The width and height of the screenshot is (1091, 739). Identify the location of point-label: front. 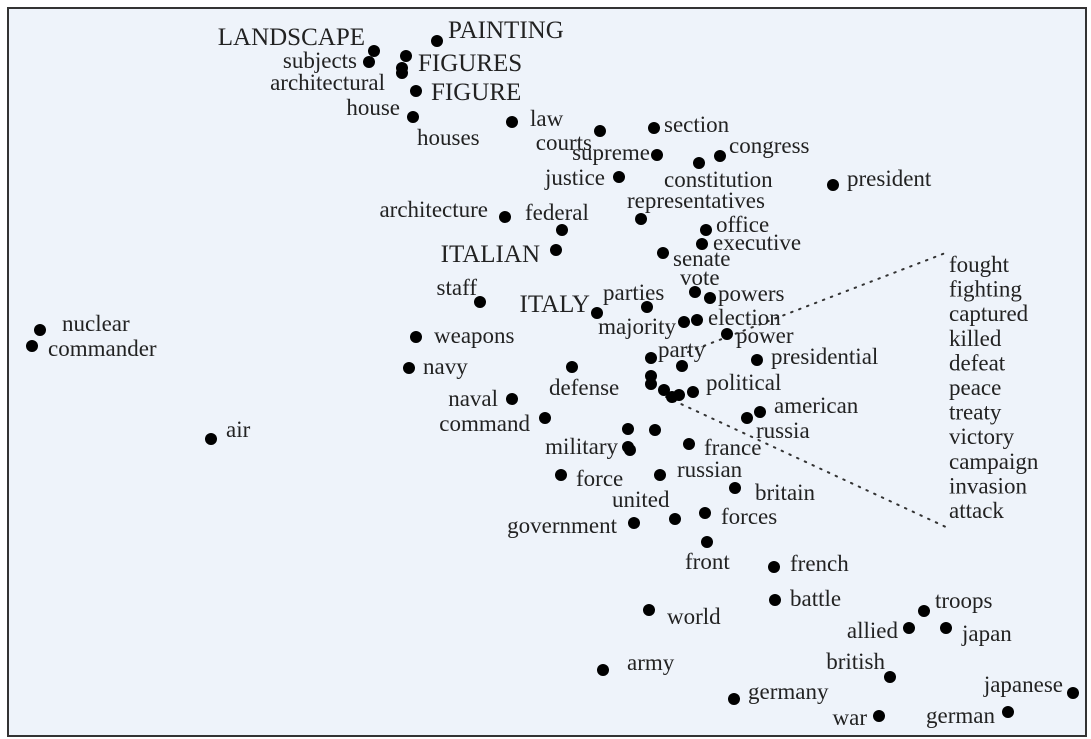
(707, 561).